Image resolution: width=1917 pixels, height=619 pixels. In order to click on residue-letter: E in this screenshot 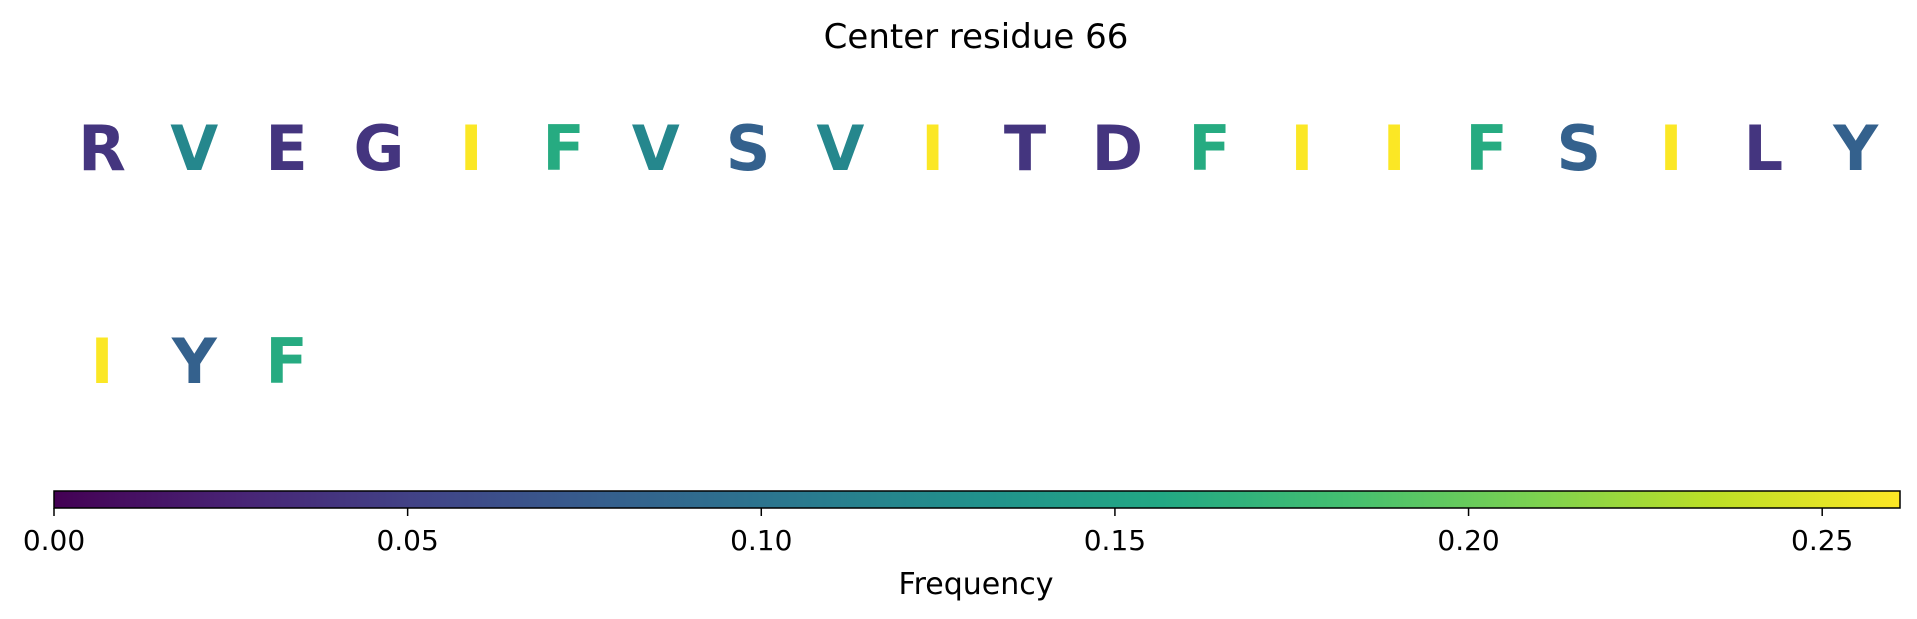, I will do `click(286, 148)`.